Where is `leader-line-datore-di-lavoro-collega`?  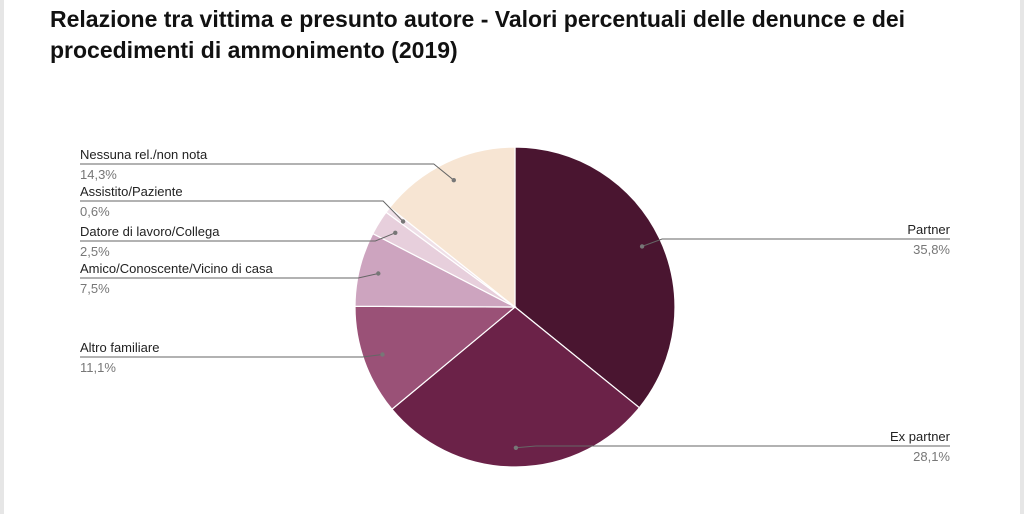 leader-line-datore-di-lavoro-collega is located at coordinates (238, 237).